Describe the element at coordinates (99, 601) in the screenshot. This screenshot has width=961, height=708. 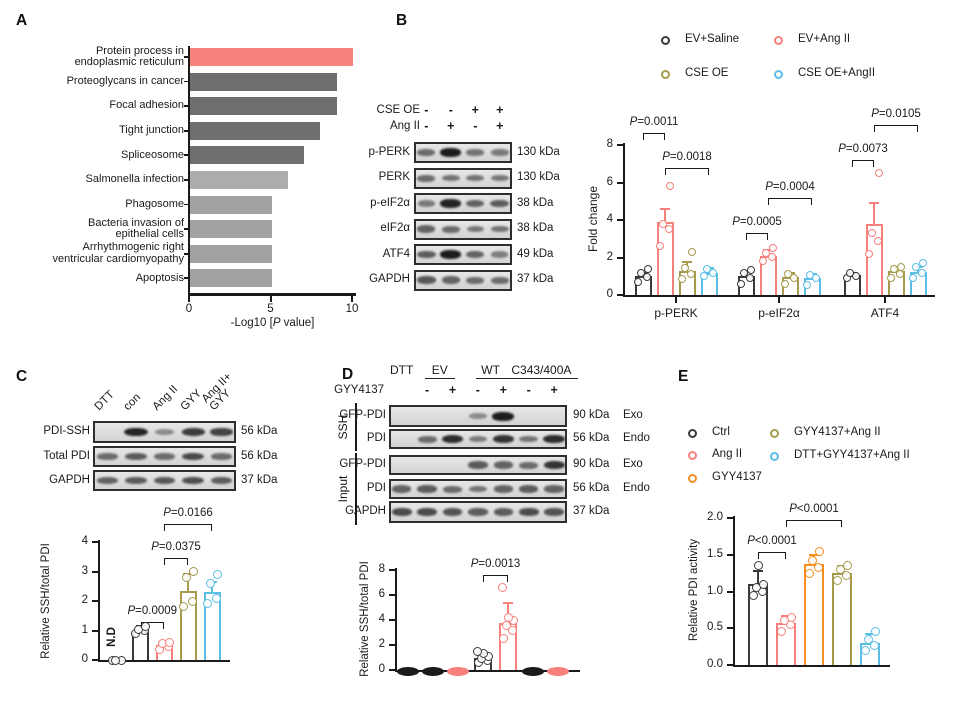
I see `y-axis-line` at that location.